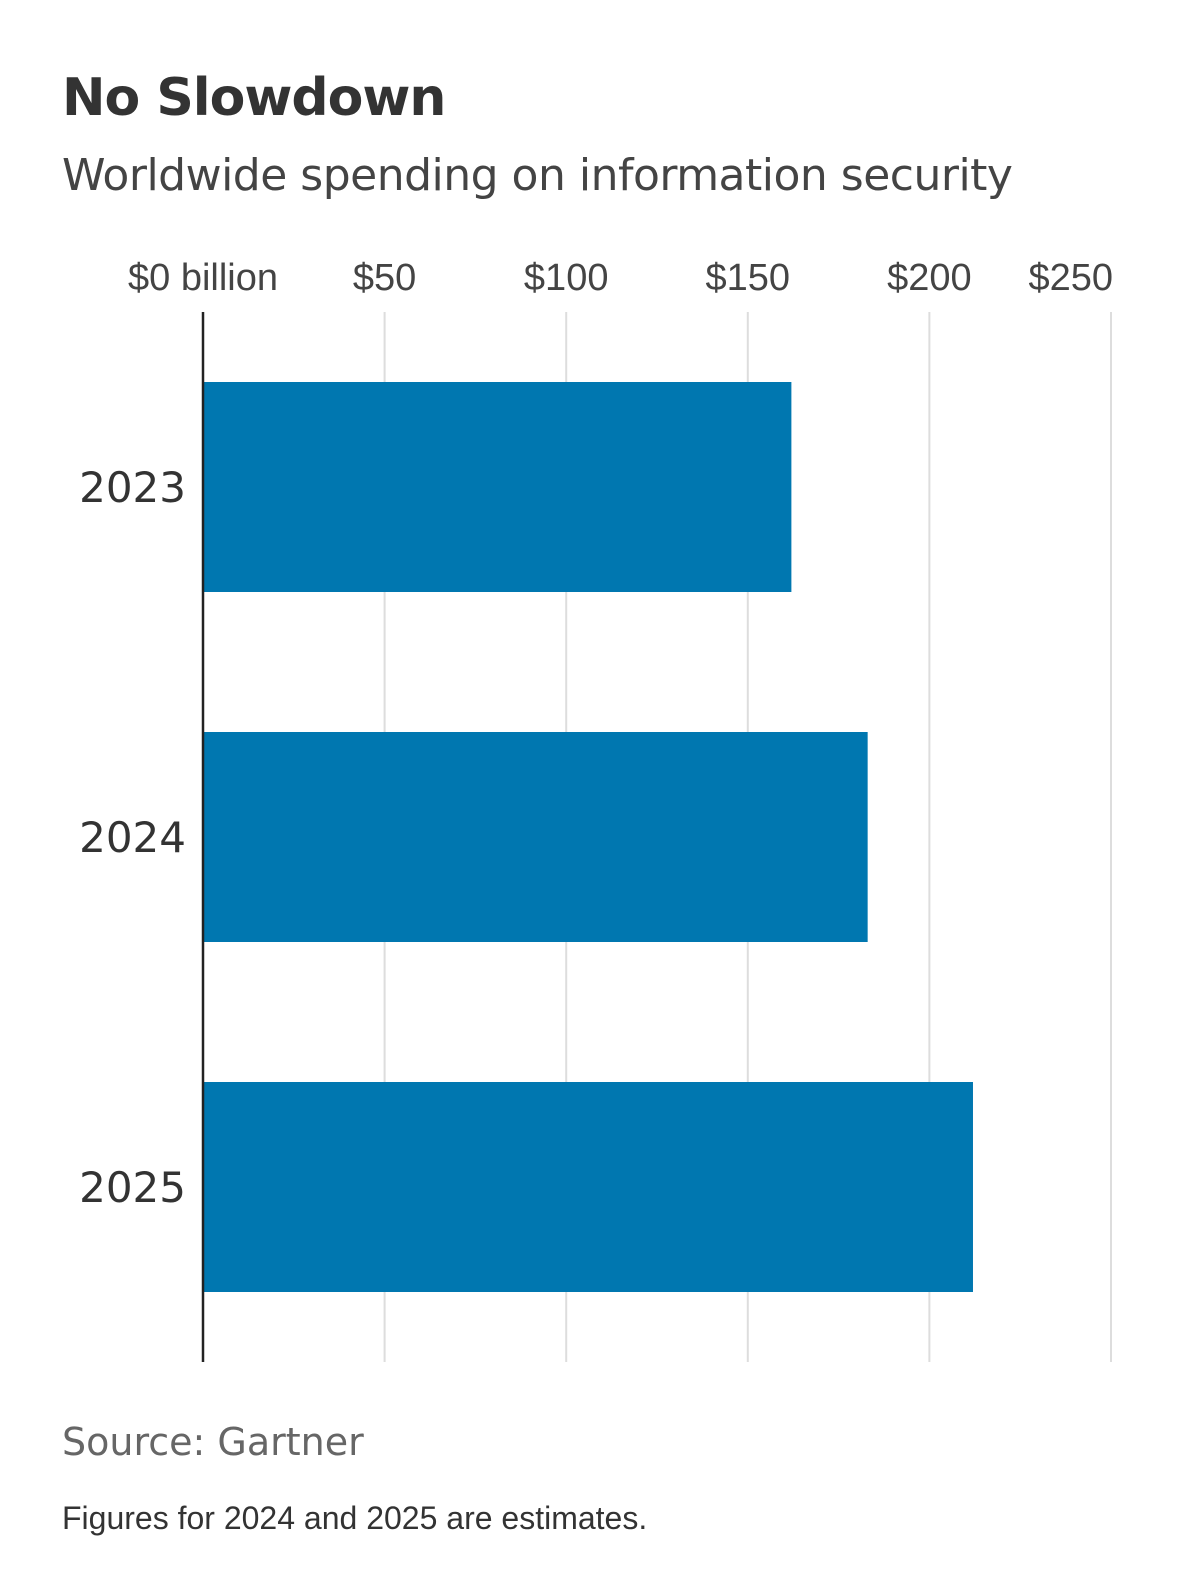  Describe the element at coordinates (497, 487) in the screenshot. I see `bar-2023` at that location.